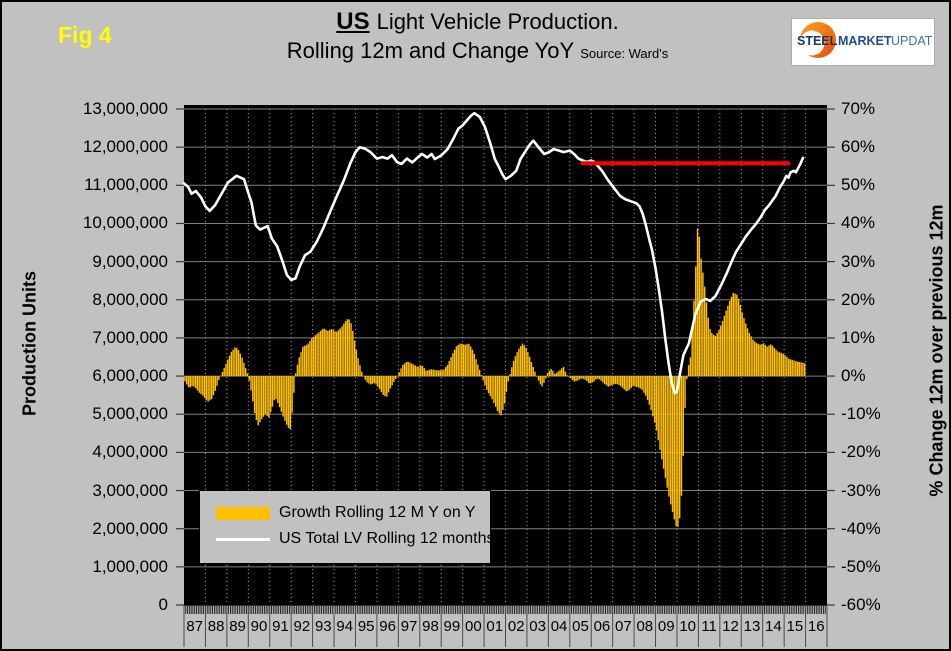 This screenshot has height=651, width=951. What do you see at coordinates (430, 626) in the screenshot?
I see `x-axis-year-label: 98` at bounding box center [430, 626].